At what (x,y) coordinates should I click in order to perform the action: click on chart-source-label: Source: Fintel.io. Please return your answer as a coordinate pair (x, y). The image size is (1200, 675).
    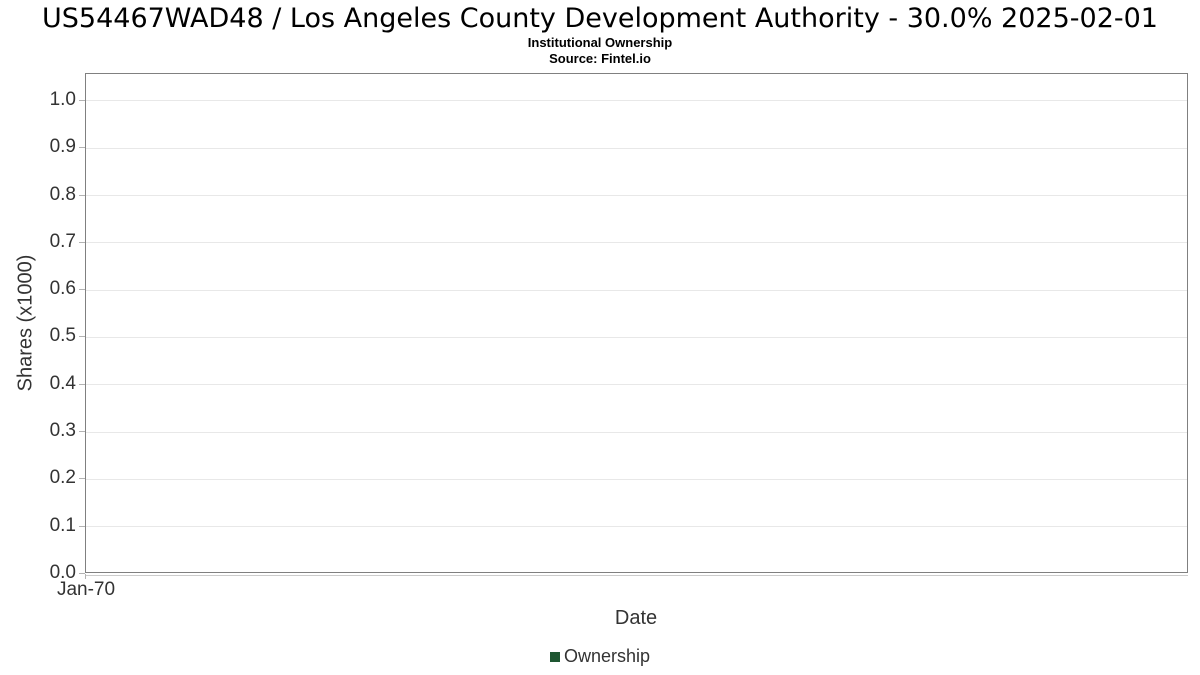
    Looking at the image, I should click on (600, 58).